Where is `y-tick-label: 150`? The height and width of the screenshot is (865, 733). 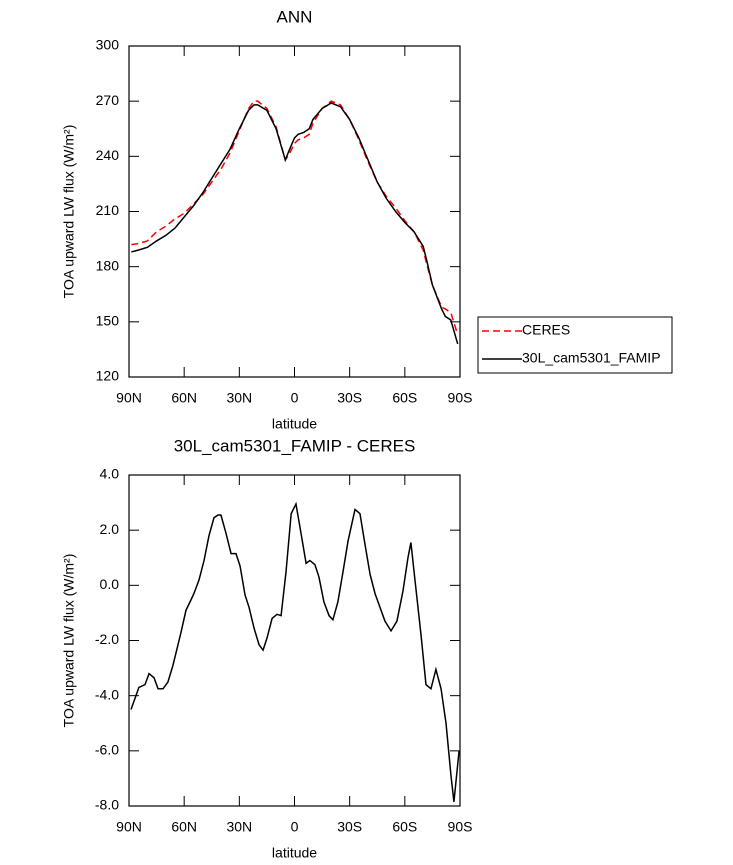 y-tick-label: 150 is located at coordinates (108, 321).